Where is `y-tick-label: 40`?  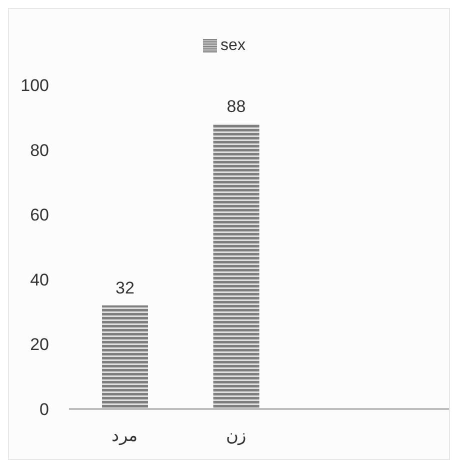
y-tick-label: 40 is located at coordinates (39, 280).